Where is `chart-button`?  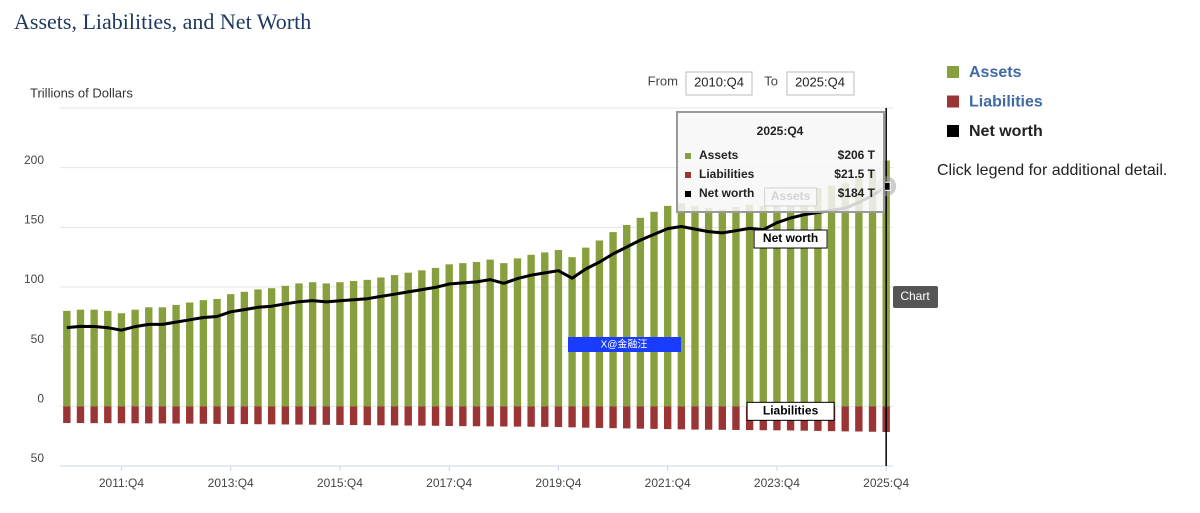
chart-button is located at coordinates (915, 297).